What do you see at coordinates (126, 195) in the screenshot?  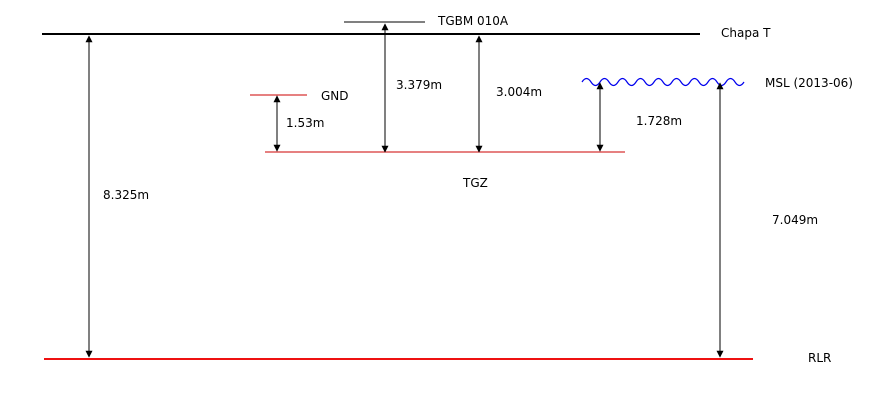 I see `label-chapa-to-rlr: 8.325m` at bounding box center [126, 195].